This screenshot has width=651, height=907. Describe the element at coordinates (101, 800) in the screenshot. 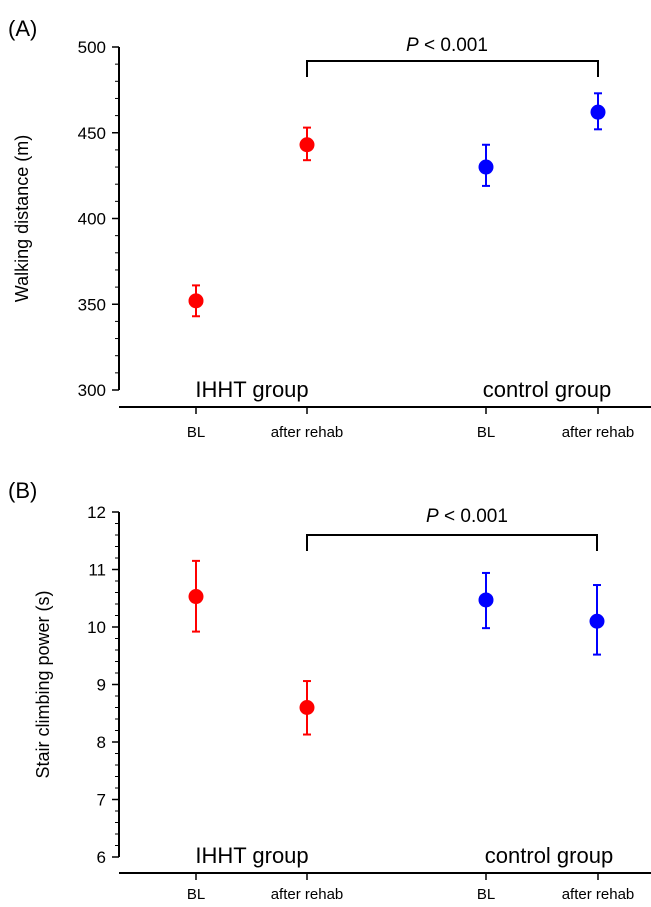

I see `y-tick-label: 7` at that location.